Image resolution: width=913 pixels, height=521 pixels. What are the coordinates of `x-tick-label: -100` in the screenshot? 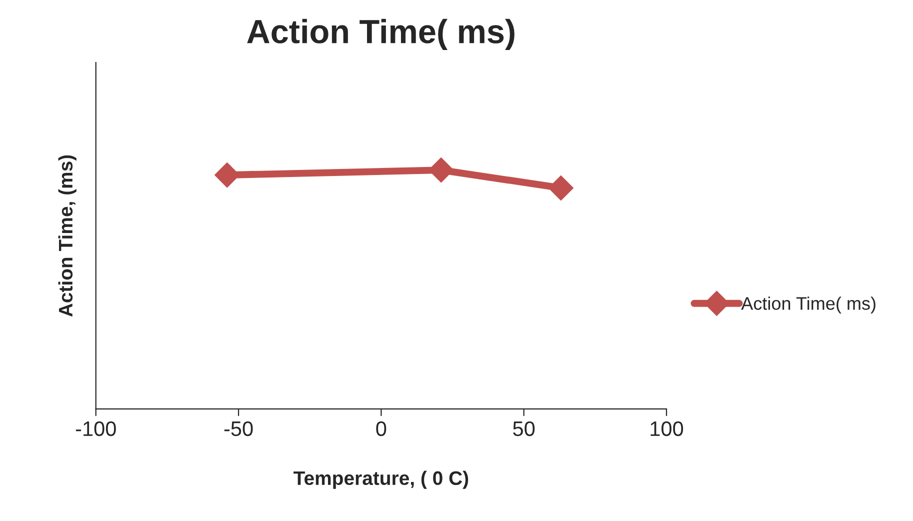 It's located at (96, 428).